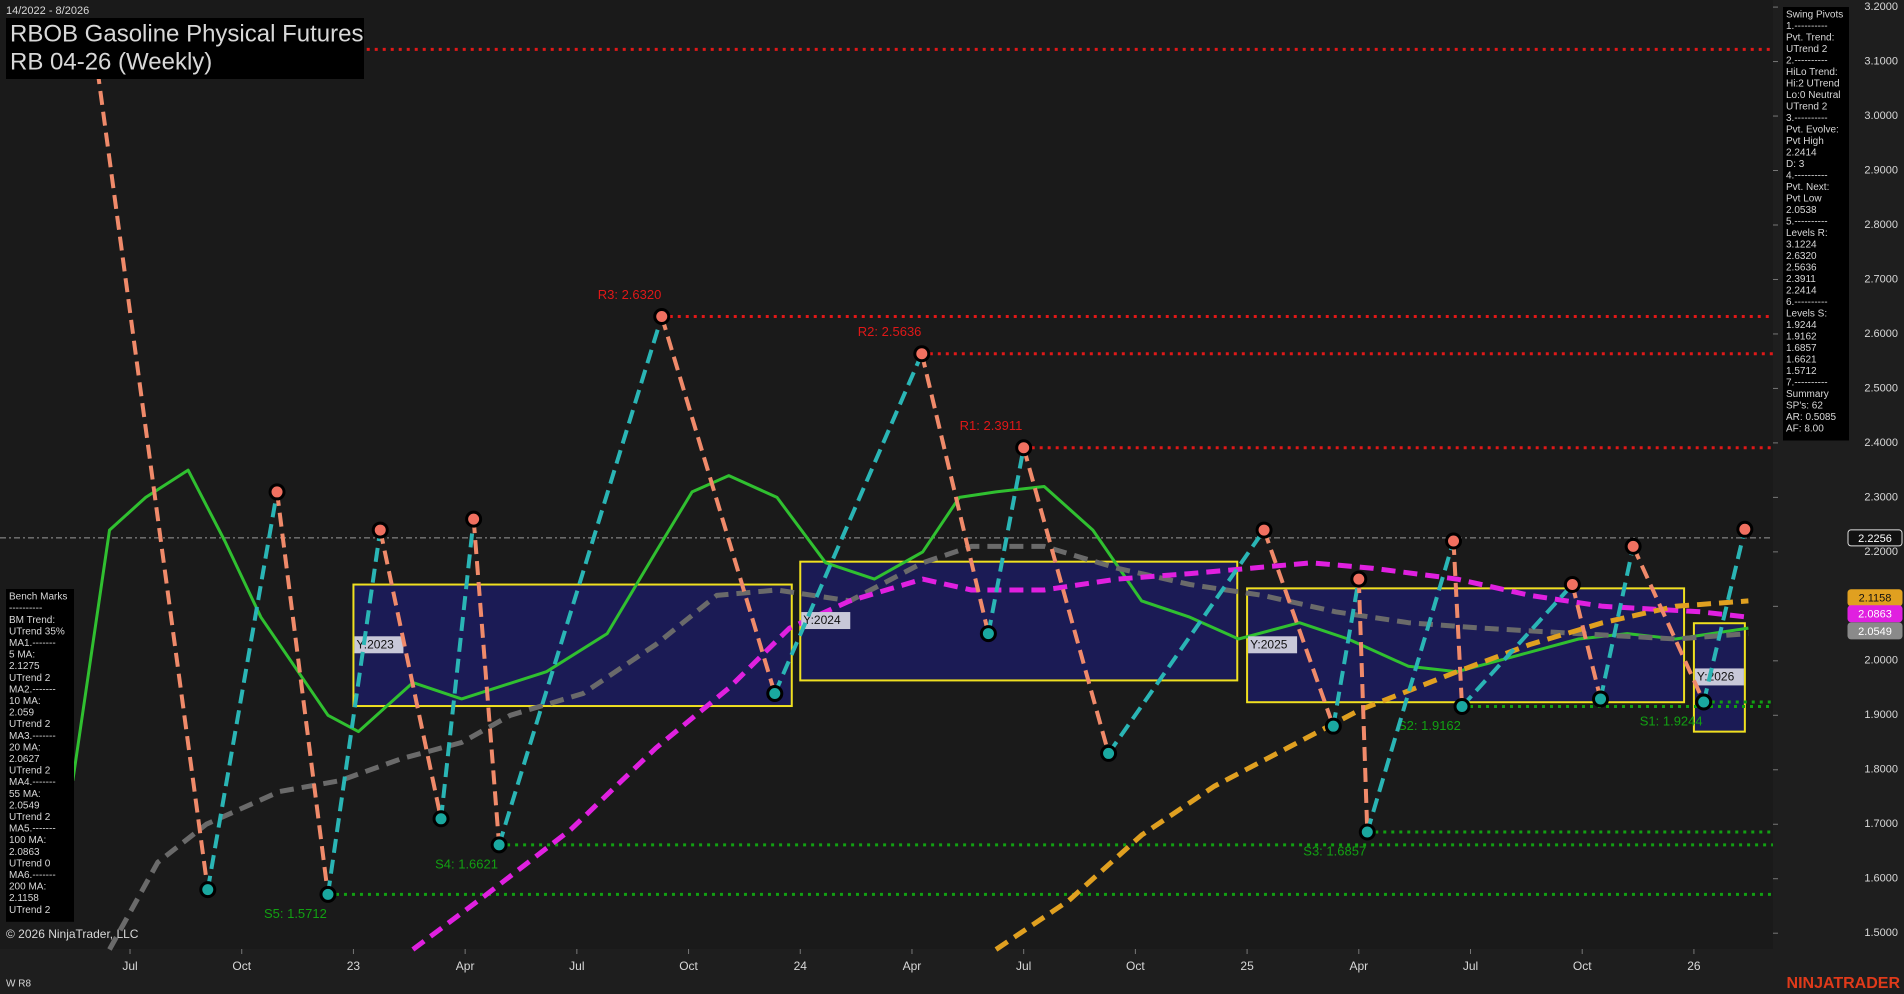 The image size is (1904, 994). I want to click on info-line: ----------, so click(25, 608).